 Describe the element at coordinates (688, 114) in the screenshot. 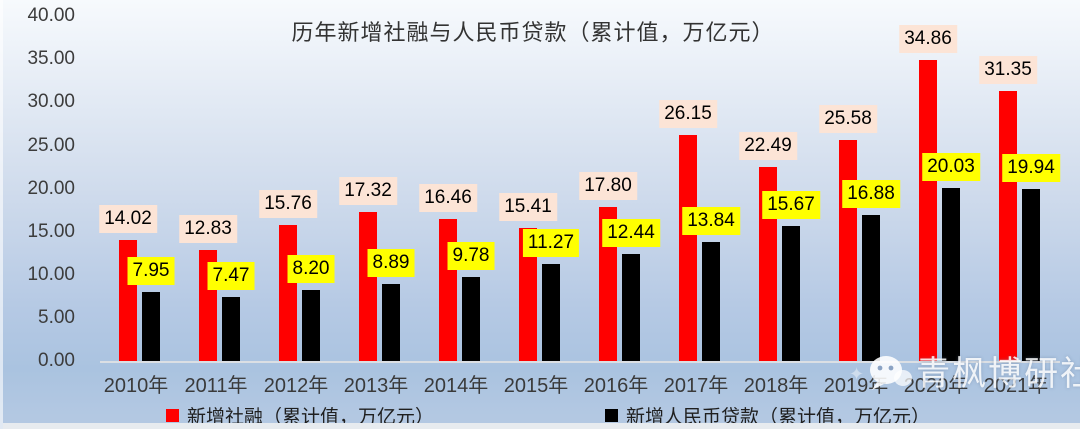

I see `bar-value-label: 26.15` at that location.